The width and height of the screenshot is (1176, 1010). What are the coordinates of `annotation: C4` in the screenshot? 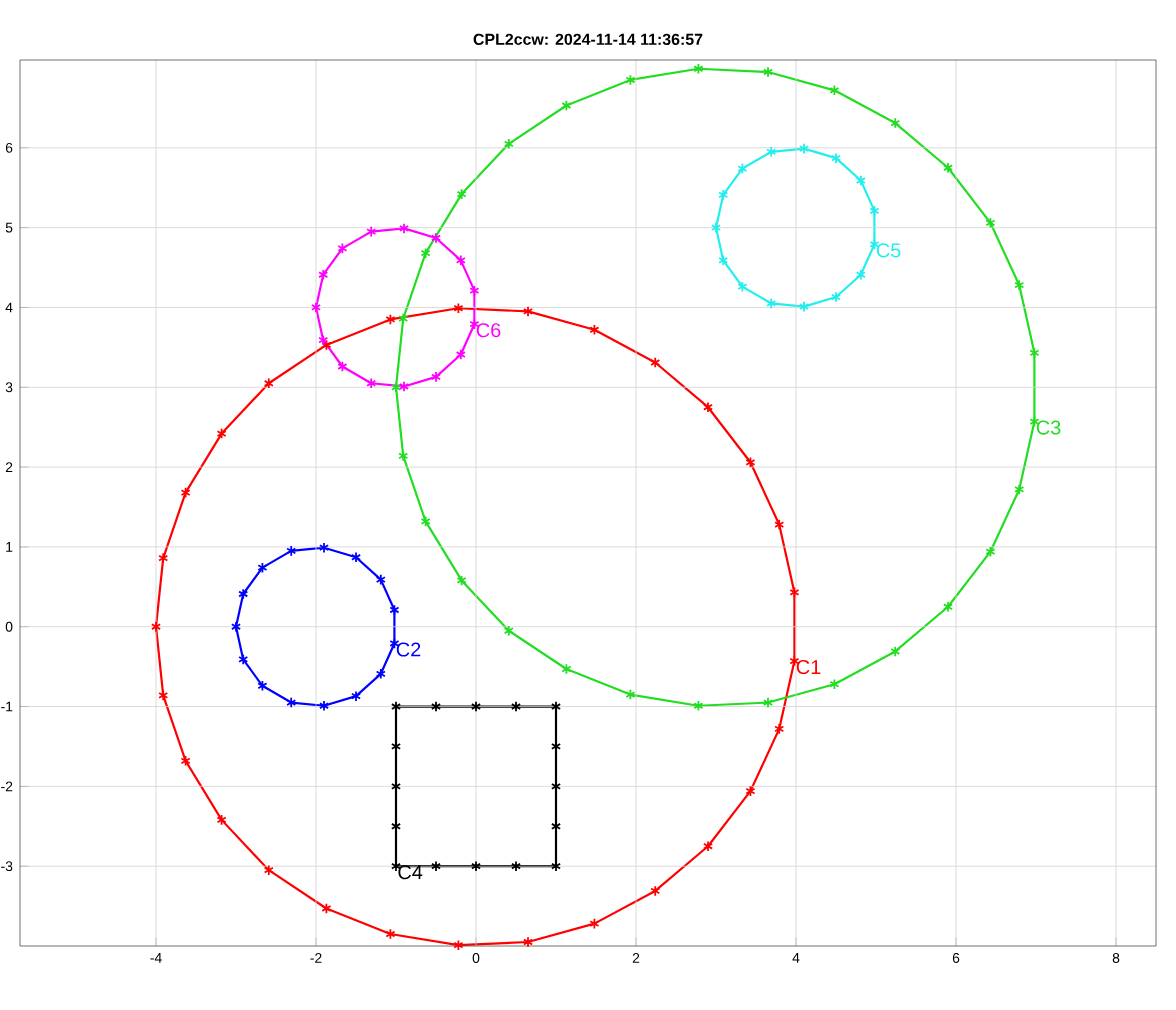 It's located at (410, 872).